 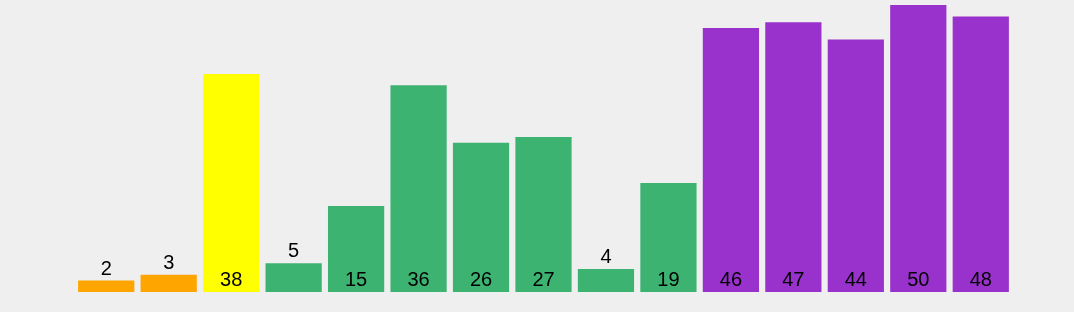 I want to click on data-label: 50, so click(x=918, y=279).